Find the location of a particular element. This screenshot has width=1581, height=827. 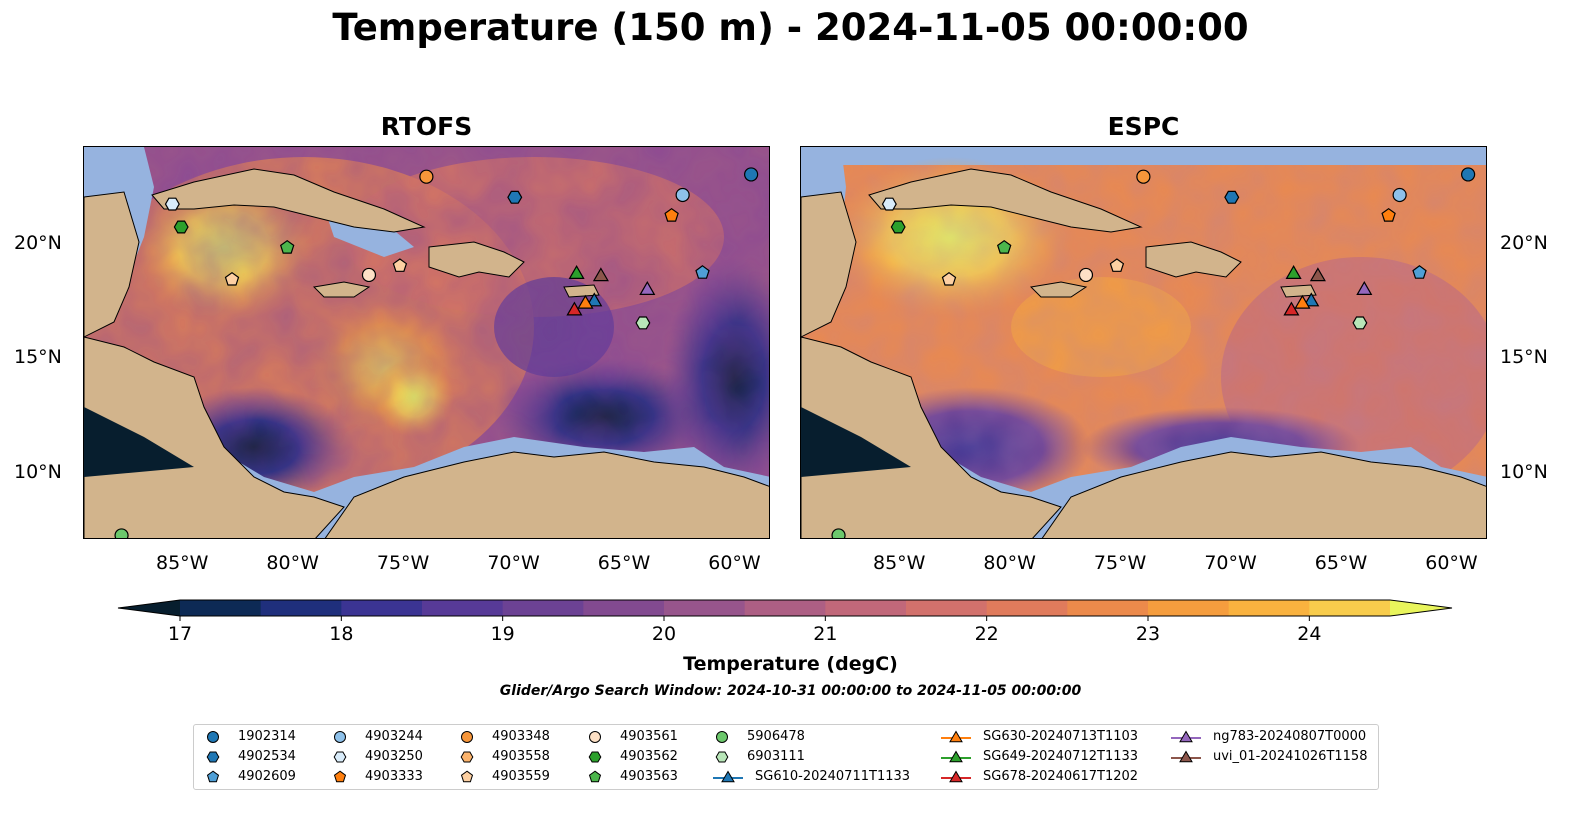

legend-item-label: 4903244 is located at coordinates (394, 736).